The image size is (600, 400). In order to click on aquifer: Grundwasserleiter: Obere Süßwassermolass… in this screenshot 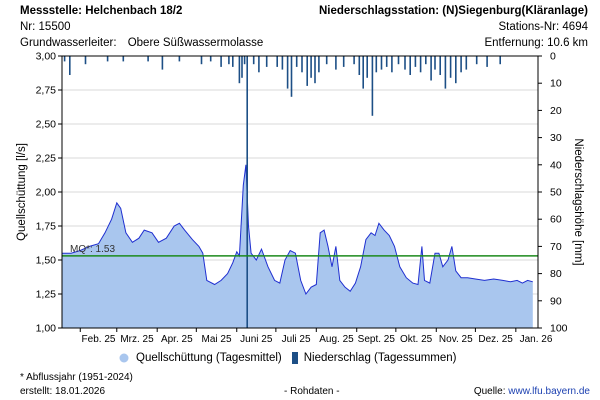, I will do `click(141, 43)`.